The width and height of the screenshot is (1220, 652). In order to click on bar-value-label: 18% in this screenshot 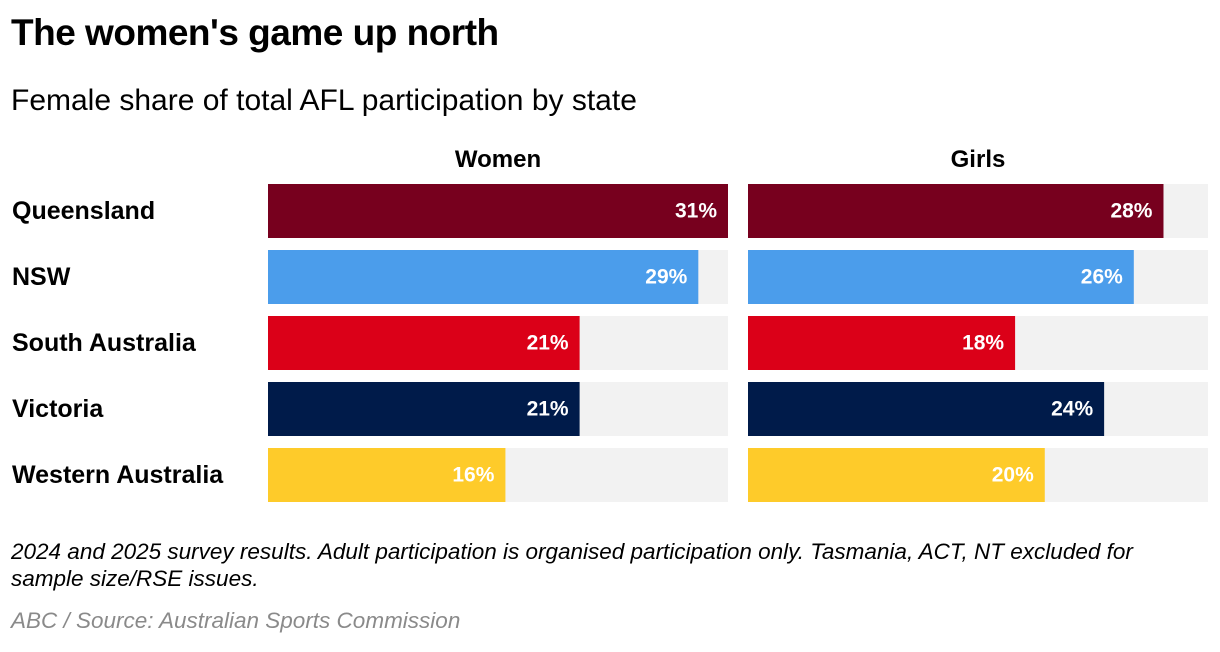, I will do `click(983, 343)`.